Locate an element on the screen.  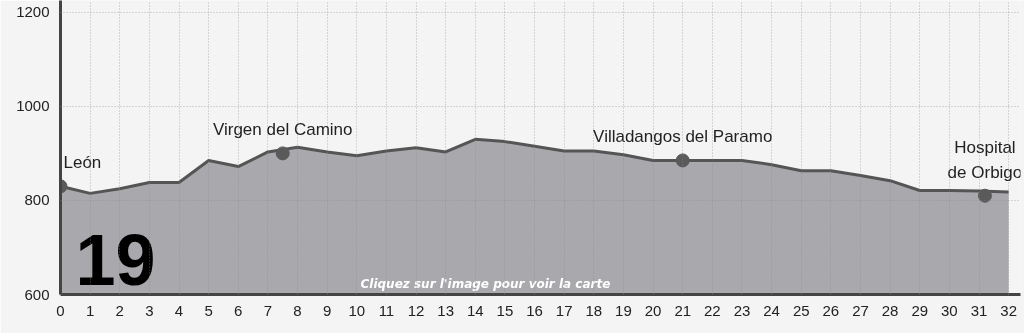
x-tick-label: 1 is located at coordinates (90, 310).